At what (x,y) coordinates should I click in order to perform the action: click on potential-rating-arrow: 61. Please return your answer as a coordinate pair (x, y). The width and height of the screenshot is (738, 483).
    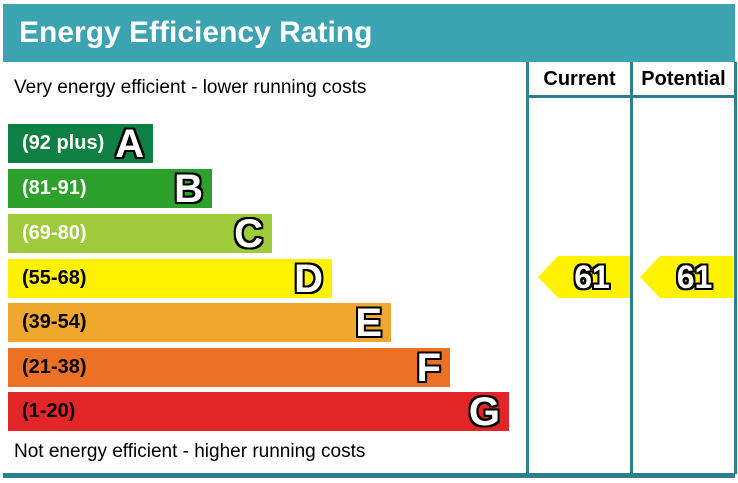
    Looking at the image, I should click on (686, 277).